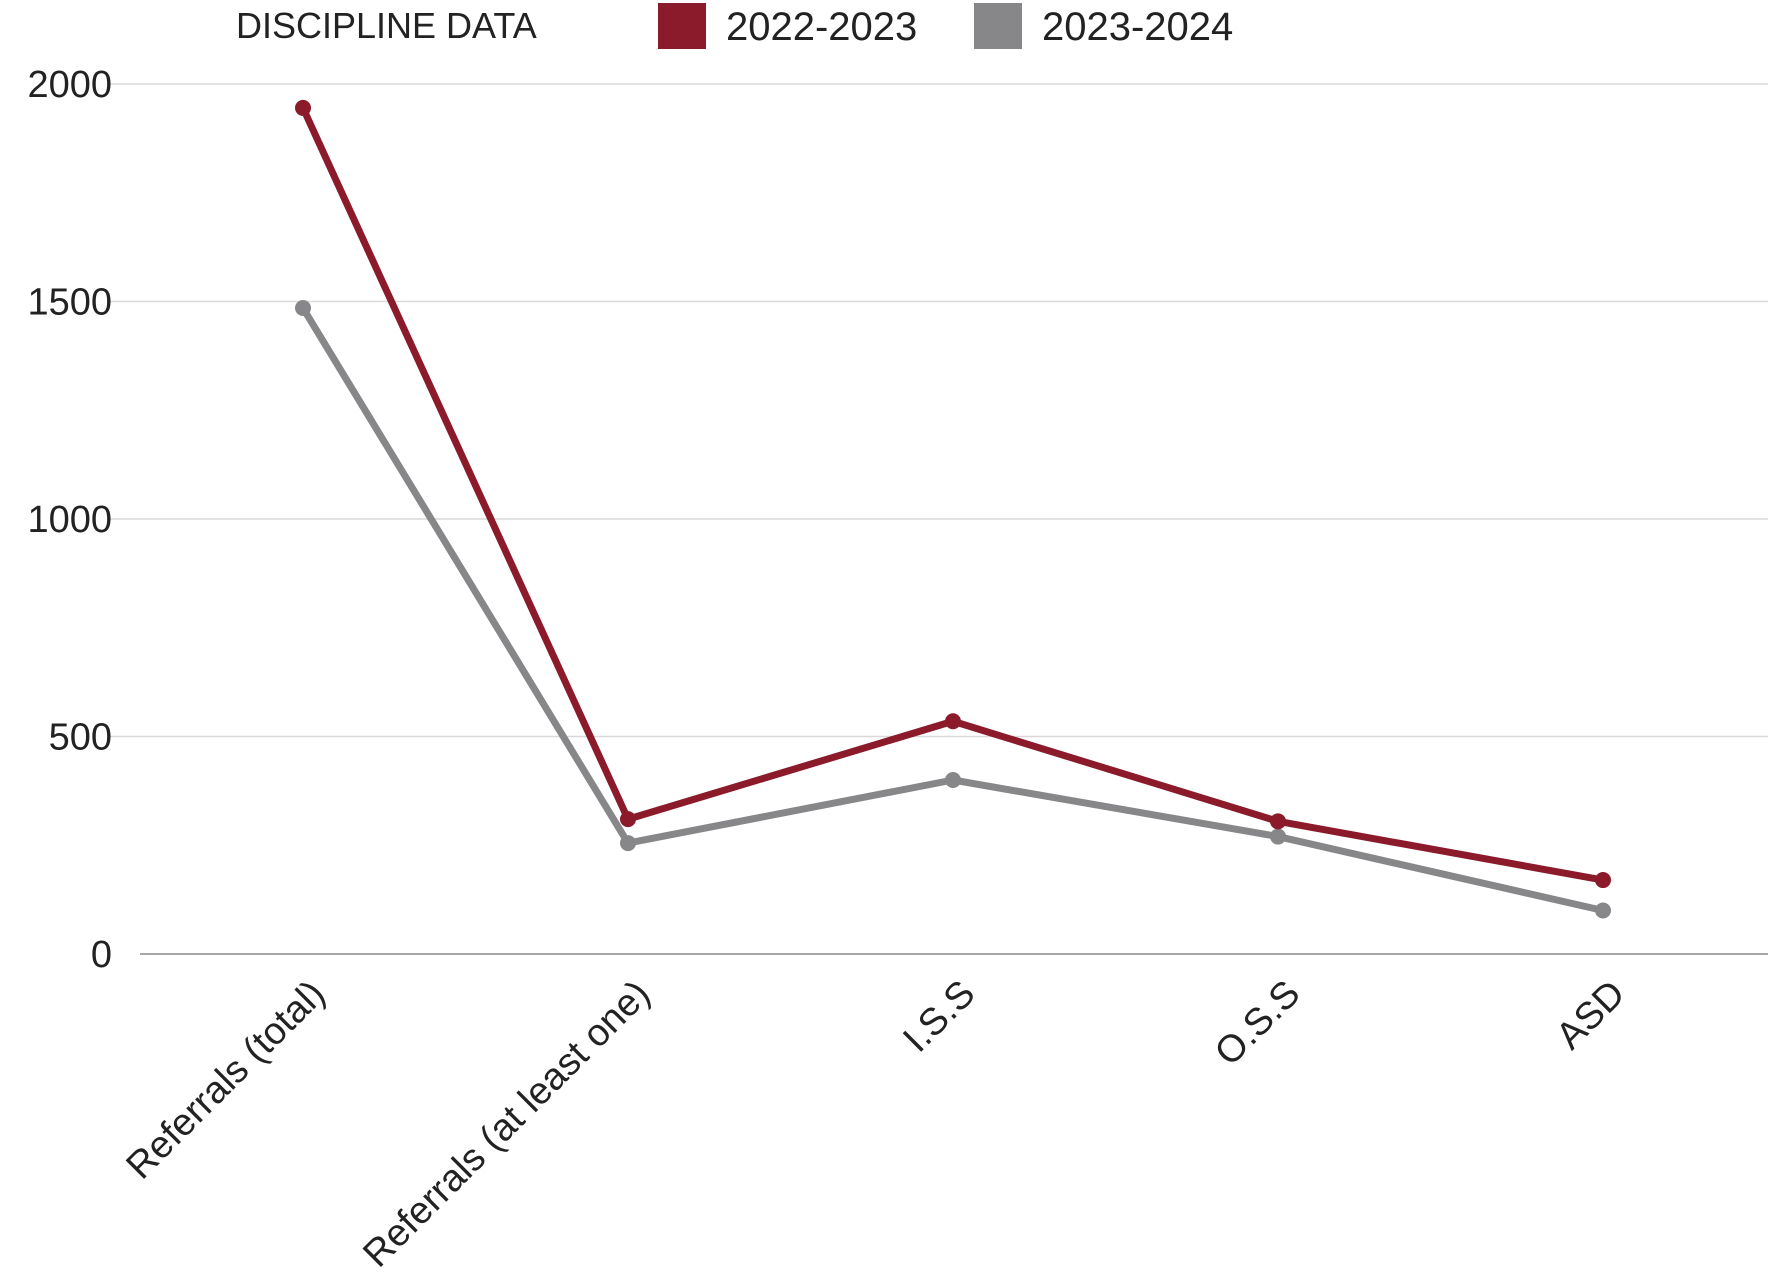  What do you see at coordinates (69, 85) in the screenshot?
I see `y-tick-label: 2000` at bounding box center [69, 85].